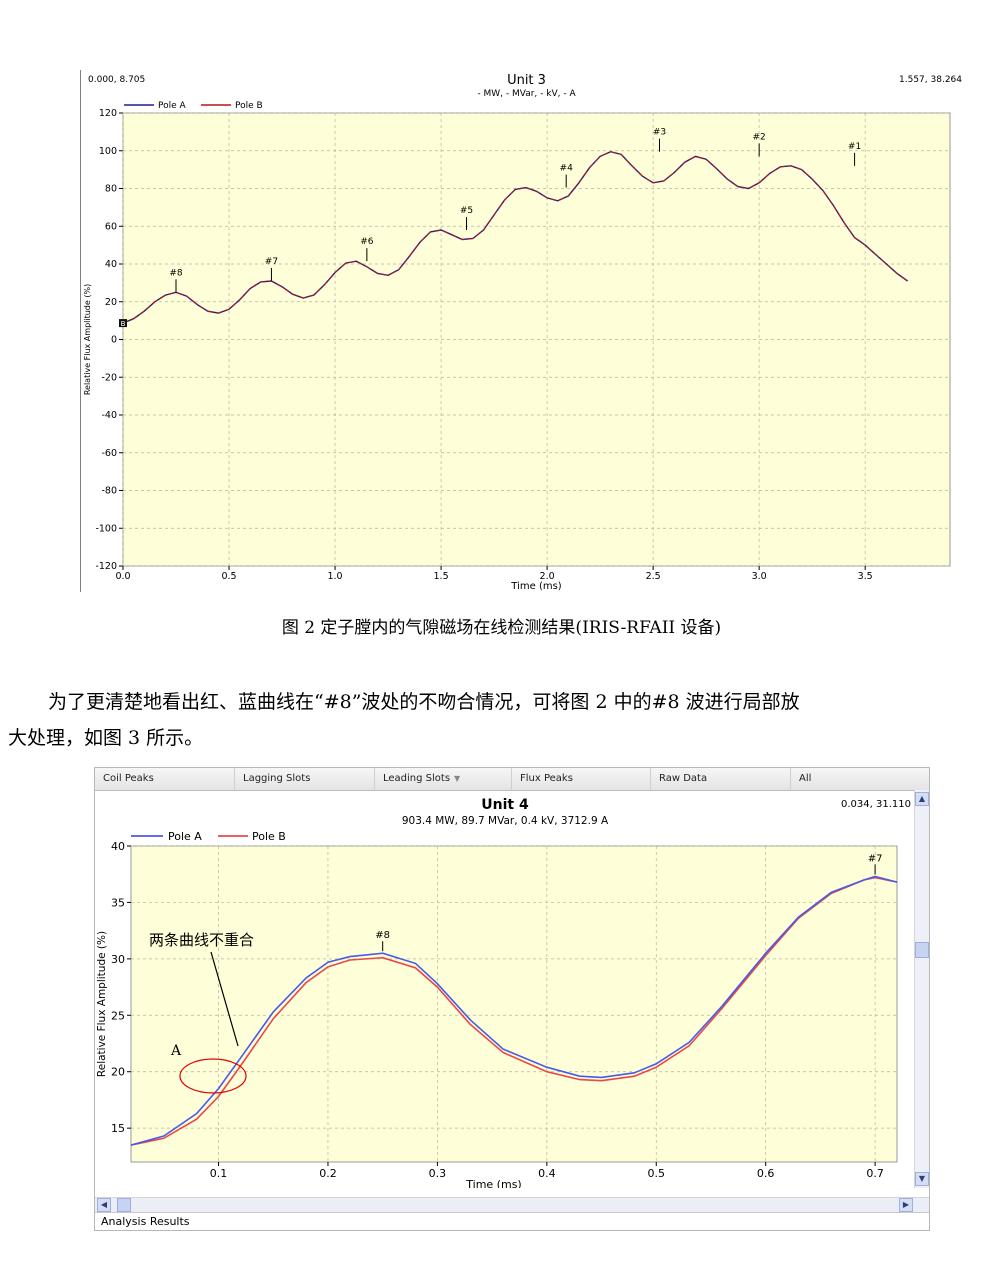  What do you see at coordinates (865, 576) in the screenshot?
I see `chart1-xtick-label: 3.5` at bounding box center [865, 576].